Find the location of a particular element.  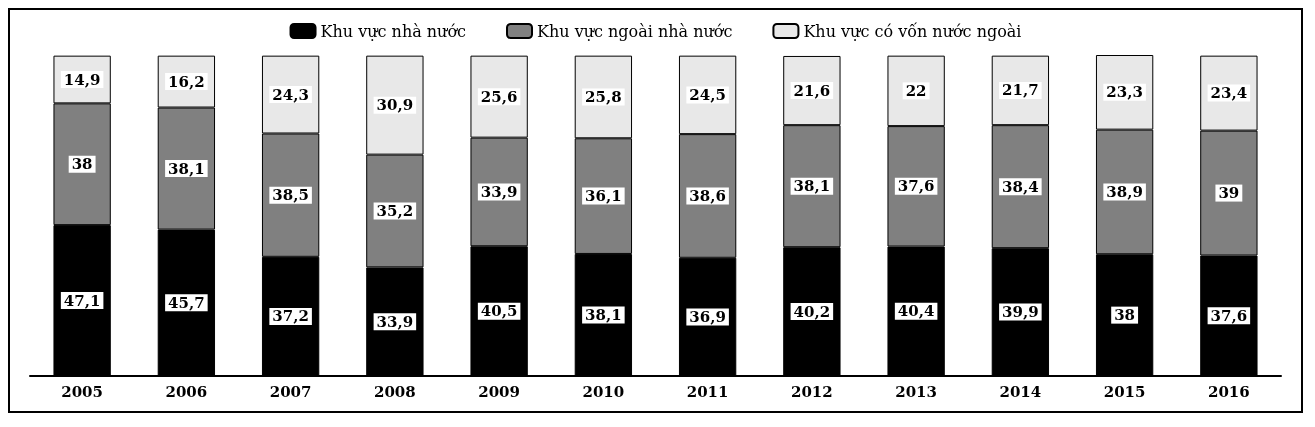

data-label: 47,1 is located at coordinates (82, 300).